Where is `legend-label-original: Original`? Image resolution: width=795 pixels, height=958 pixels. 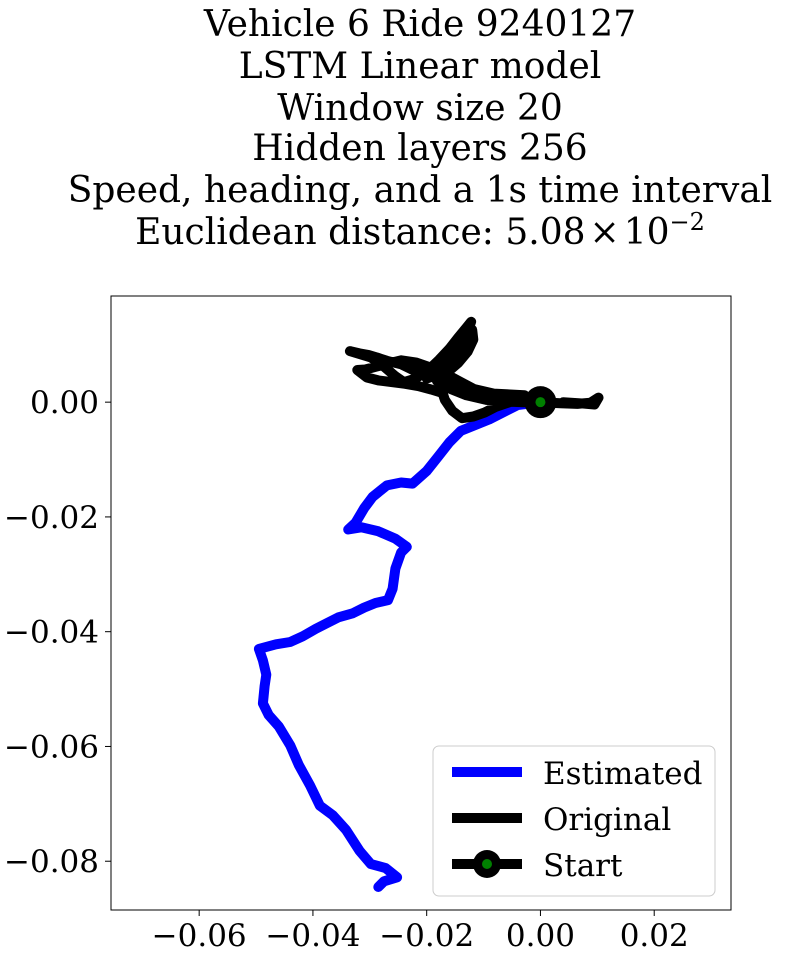
legend-label-original: Original is located at coordinates (607, 820).